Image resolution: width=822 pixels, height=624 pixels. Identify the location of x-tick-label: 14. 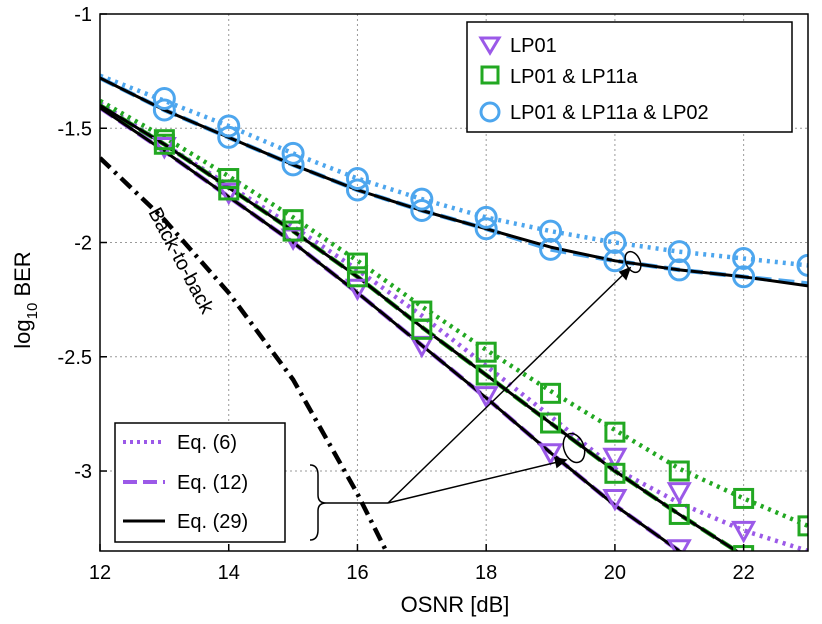
(229, 573).